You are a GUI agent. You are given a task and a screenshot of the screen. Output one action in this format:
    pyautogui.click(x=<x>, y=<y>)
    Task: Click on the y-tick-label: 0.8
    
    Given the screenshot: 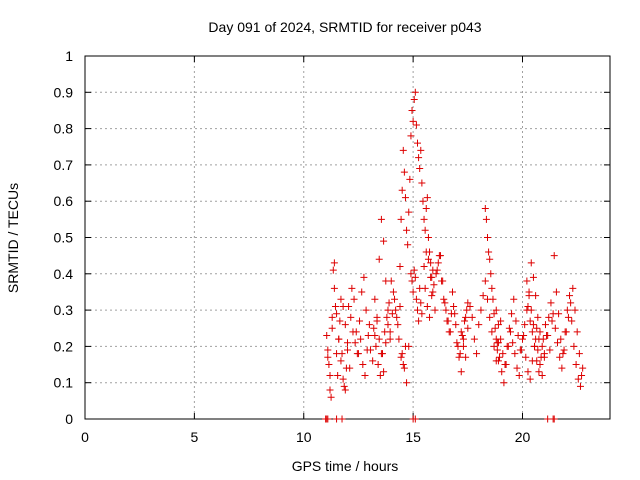 What is the action you would take?
    pyautogui.click(x=64, y=129)
    